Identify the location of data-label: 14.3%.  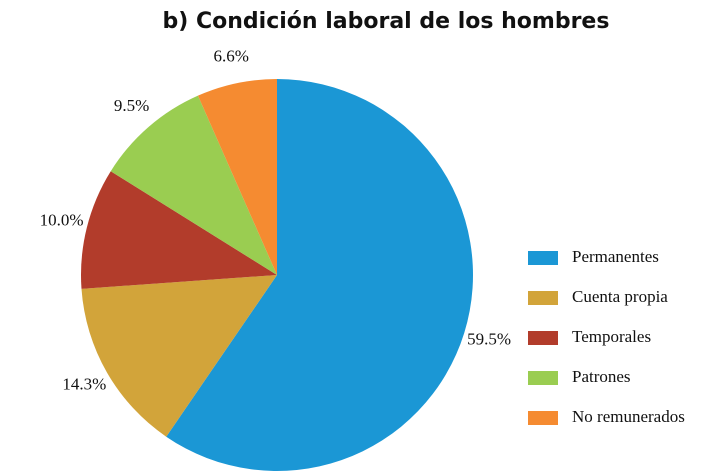
(84, 383).